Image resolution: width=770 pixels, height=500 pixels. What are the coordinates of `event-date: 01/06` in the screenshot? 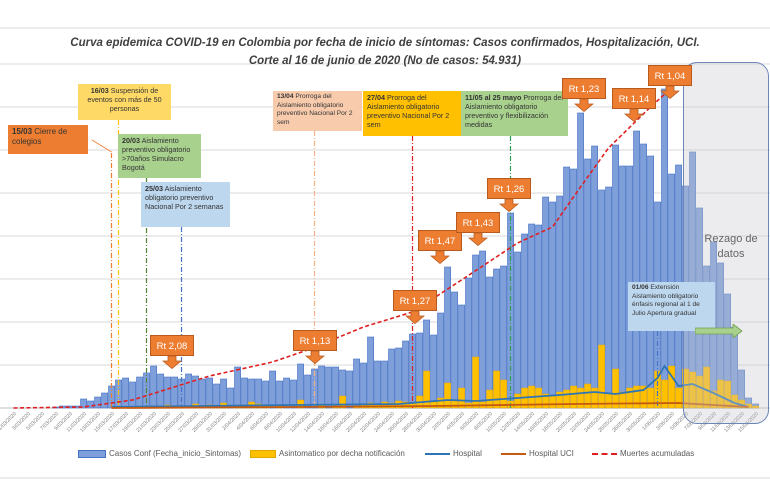 It's located at (640, 287).